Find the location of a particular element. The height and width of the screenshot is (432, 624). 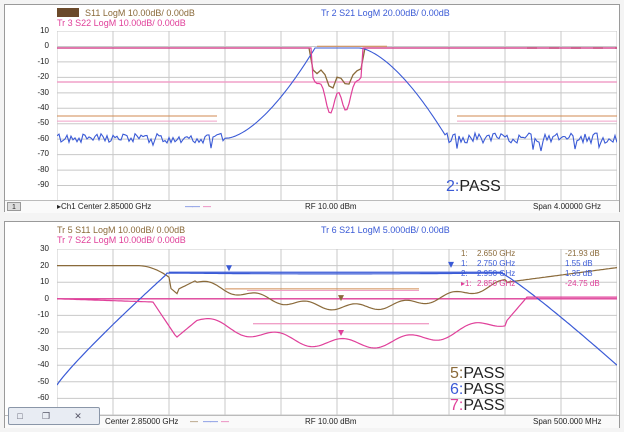

bottom-trace-legend-brown: — is located at coordinates (194, 421).